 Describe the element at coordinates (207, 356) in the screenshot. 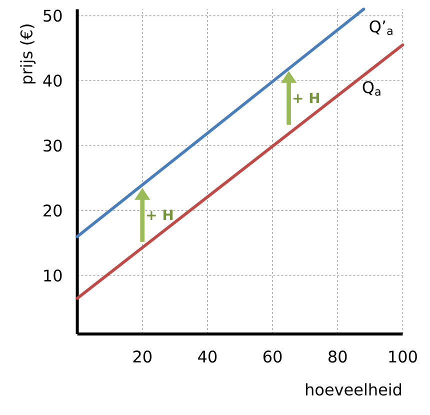

I see `x-tick-label: 40` at that location.